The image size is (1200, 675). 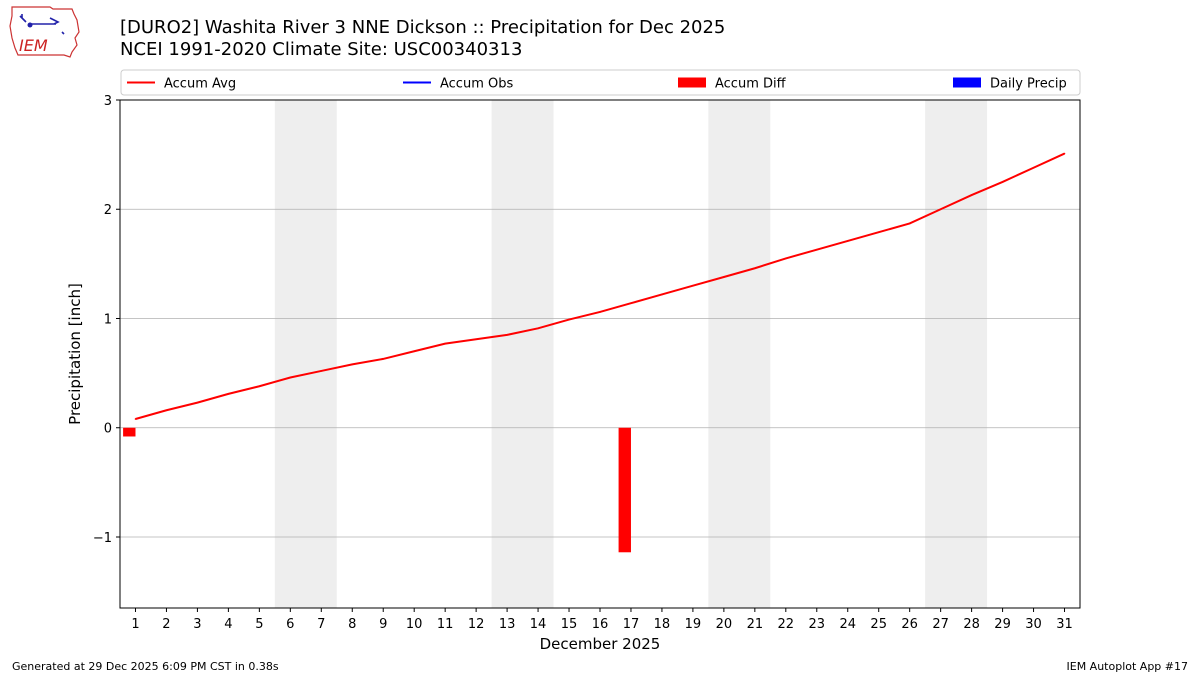 What do you see at coordinates (538, 624) in the screenshot?
I see `x-tick-label: 14` at bounding box center [538, 624].